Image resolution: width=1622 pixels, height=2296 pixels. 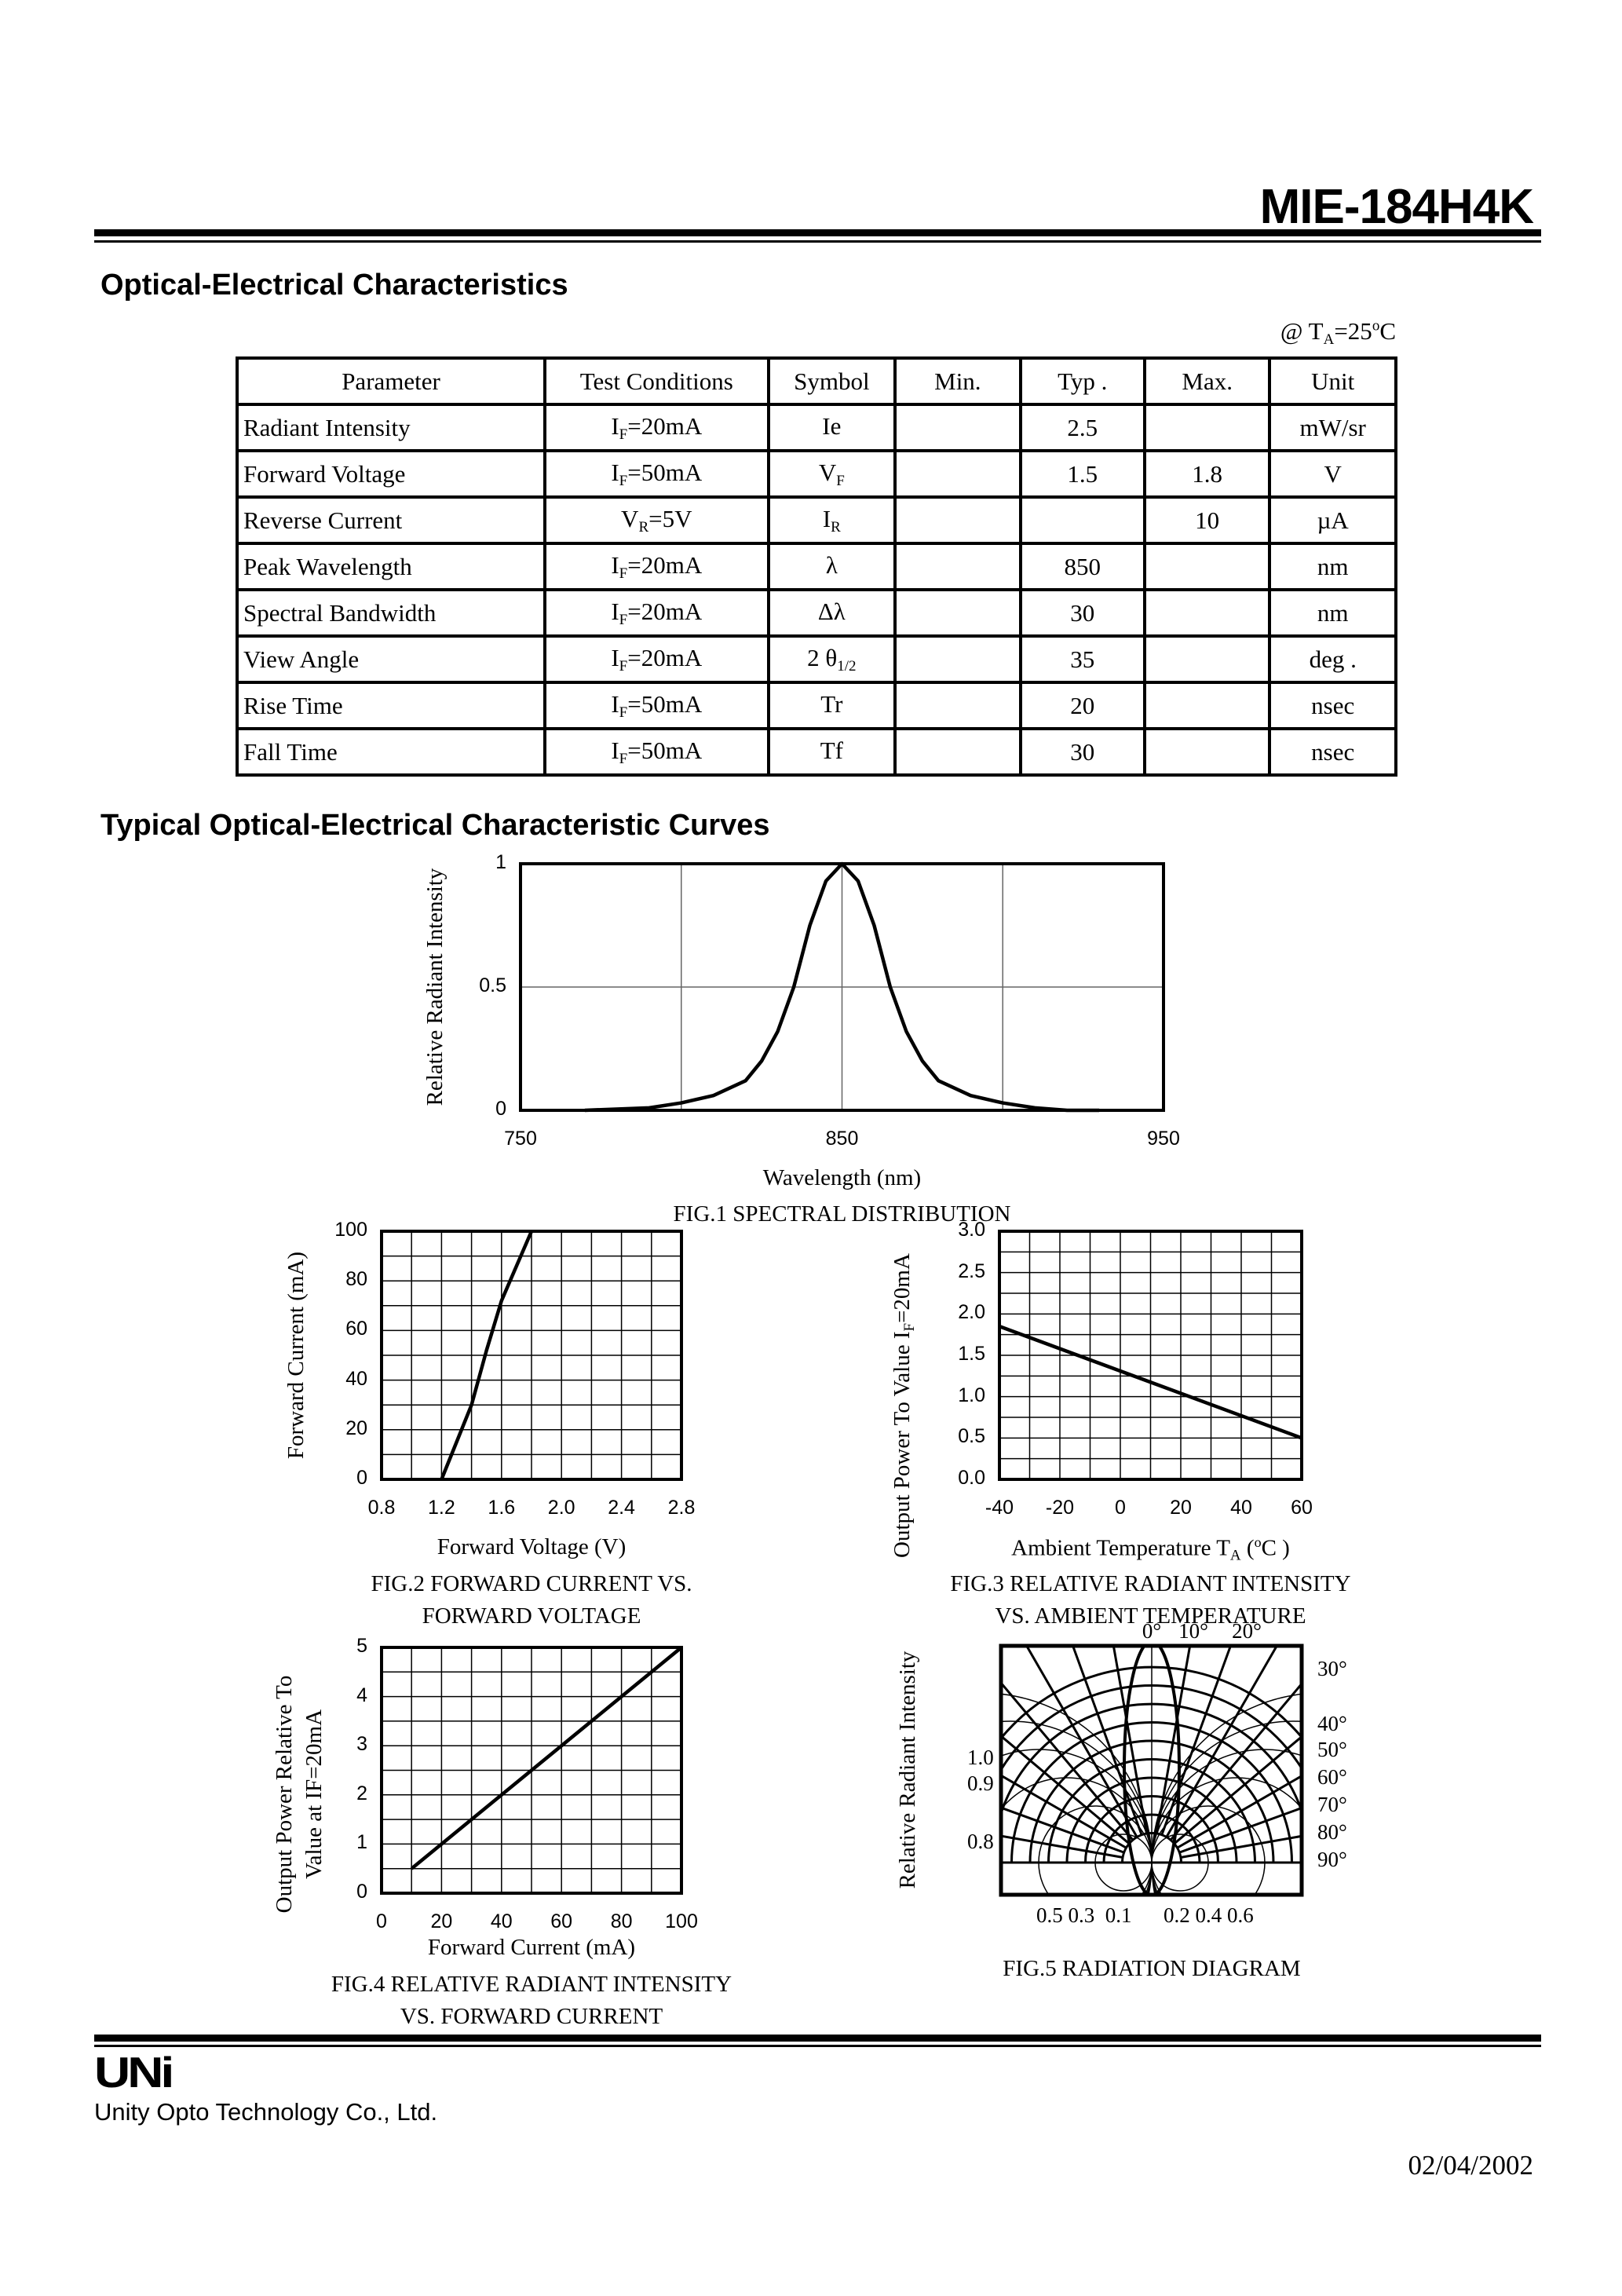 I want to click on x-tick-label: 850, so click(x=842, y=1139).